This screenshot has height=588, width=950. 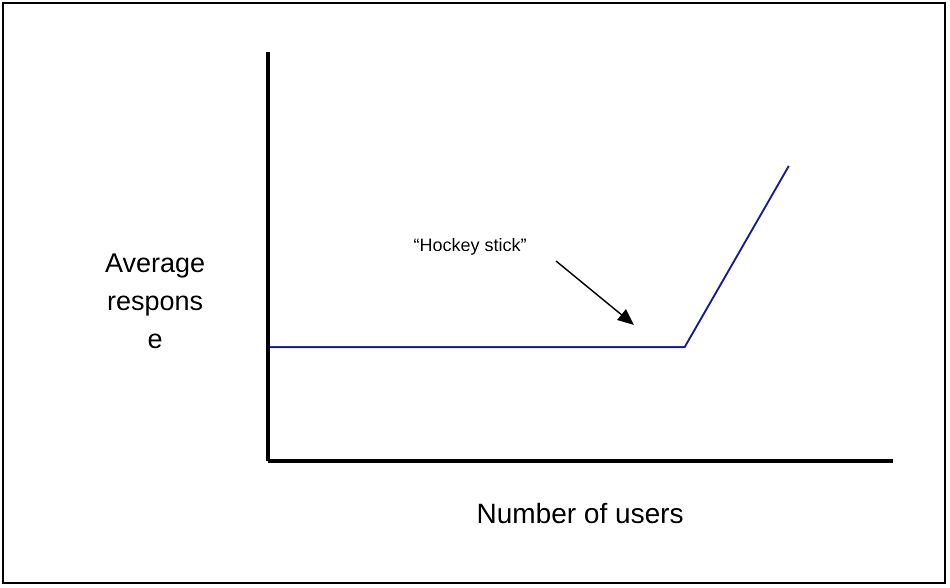 What do you see at coordinates (155, 301) in the screenshot?
I see `y-axis-title: Average response` at bounding box center [155, 301].